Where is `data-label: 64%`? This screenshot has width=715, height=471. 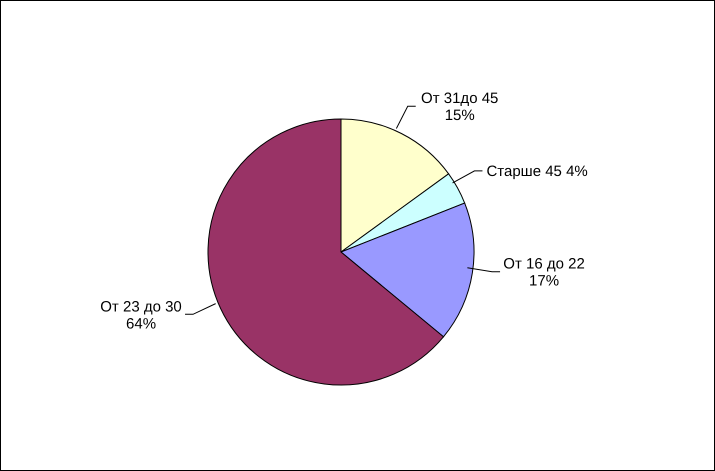 data-label: 64% is located at coordinates (141, 323).